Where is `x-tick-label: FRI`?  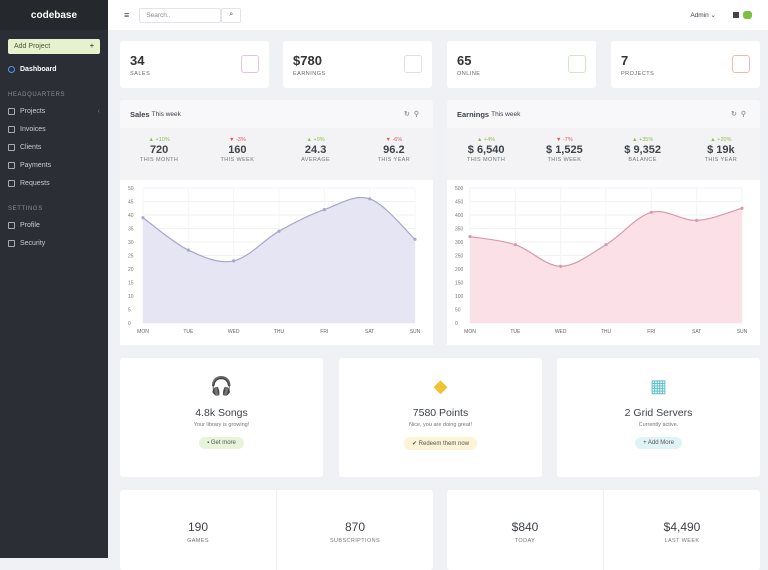
x-tick-label: FRI is located at coordinates (651, 332).